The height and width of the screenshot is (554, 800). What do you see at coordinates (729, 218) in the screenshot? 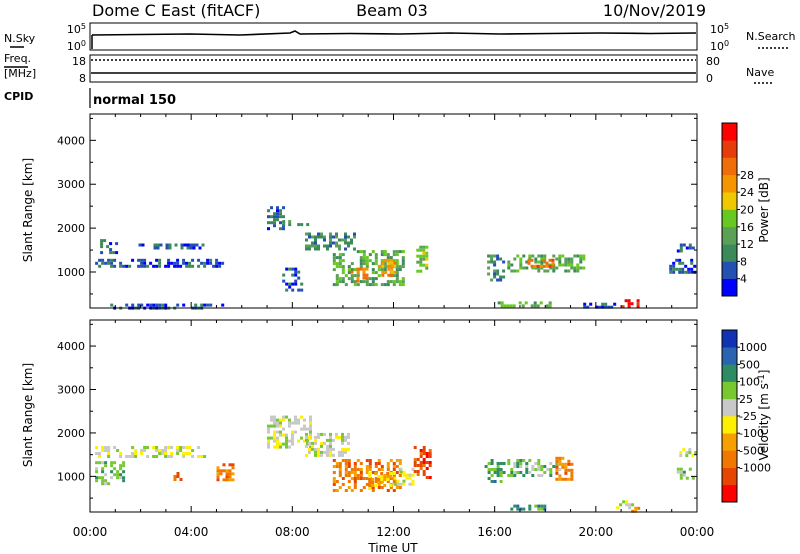
I see `power-colorbar-swatch` at bounding box center [729, 218].